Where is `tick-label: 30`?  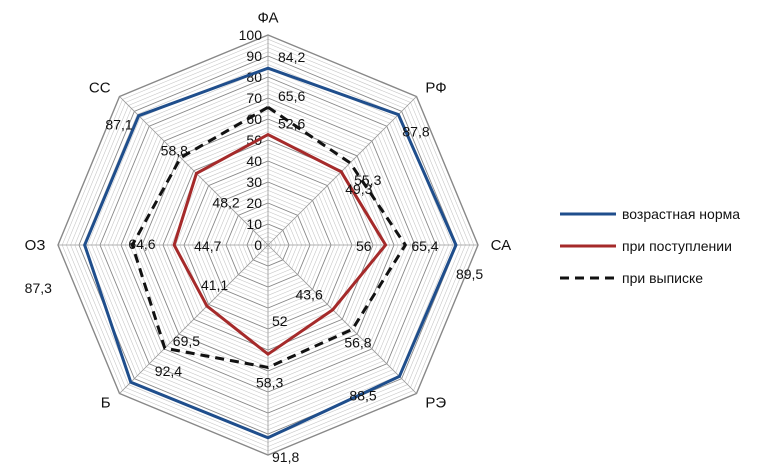 tick-label: 30 is located at coordinates (254, 182).